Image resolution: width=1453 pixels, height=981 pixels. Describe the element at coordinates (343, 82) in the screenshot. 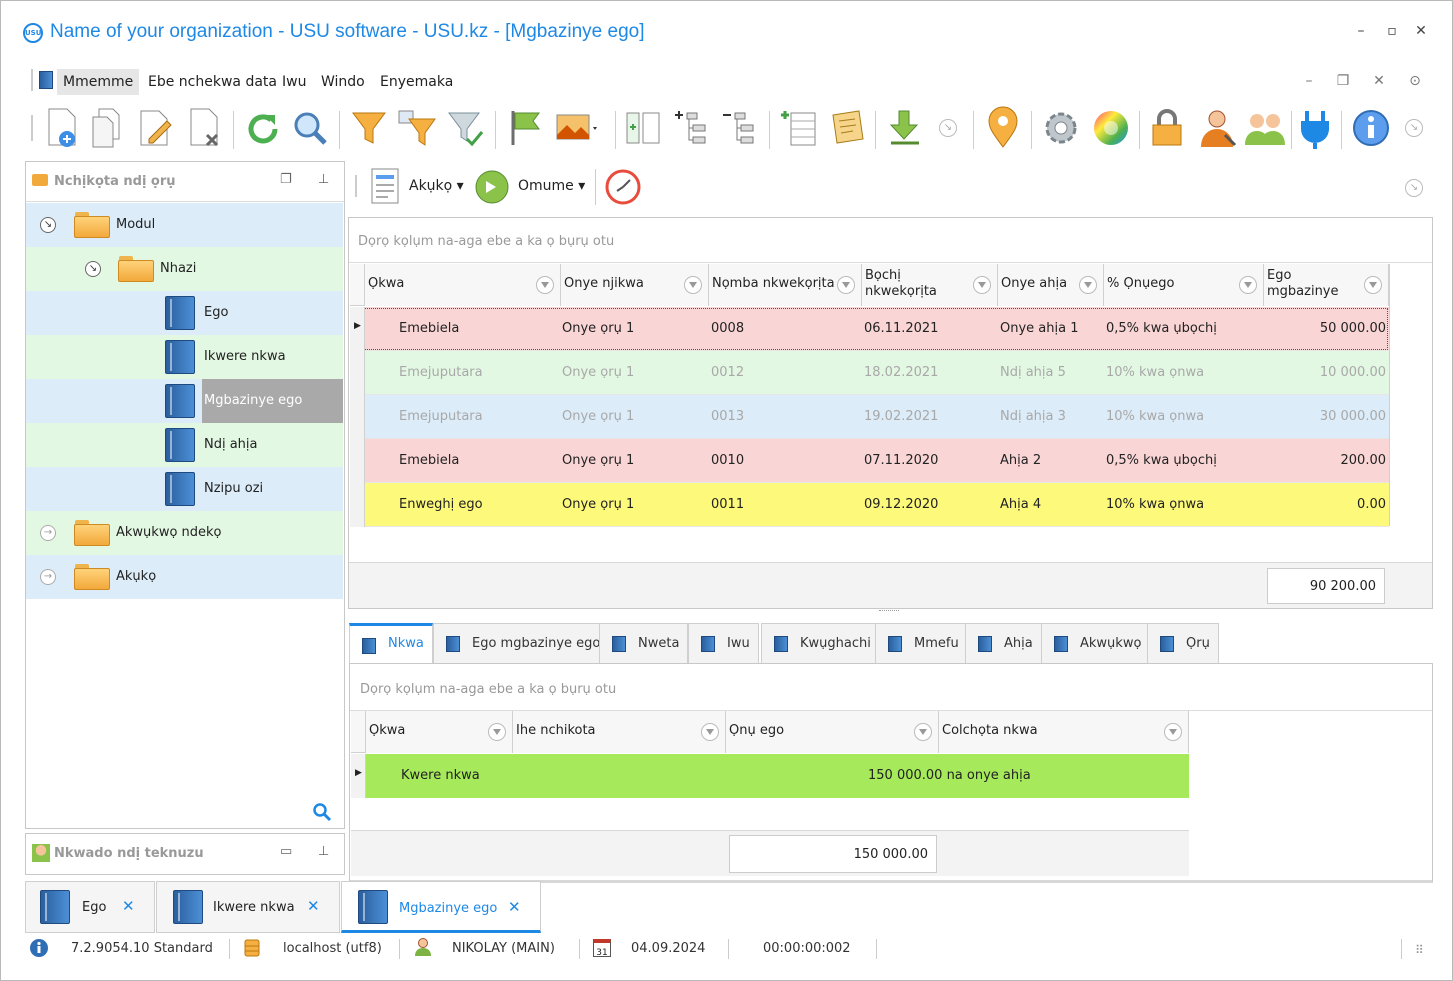

I see `menu-item-window: Windo` at that location.